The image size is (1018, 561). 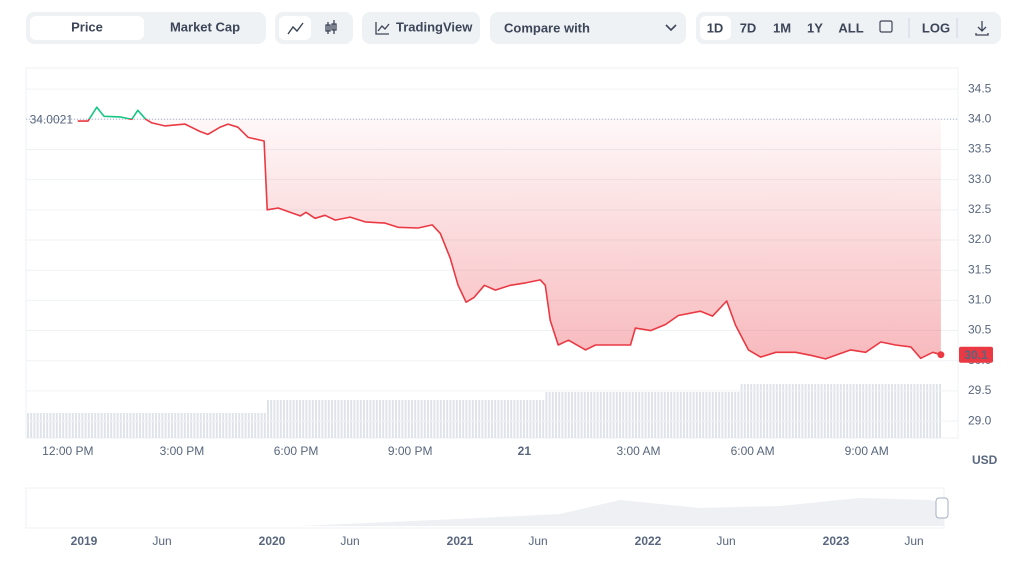 I want to click on range-button: 1M, so click(x=782, y=27).